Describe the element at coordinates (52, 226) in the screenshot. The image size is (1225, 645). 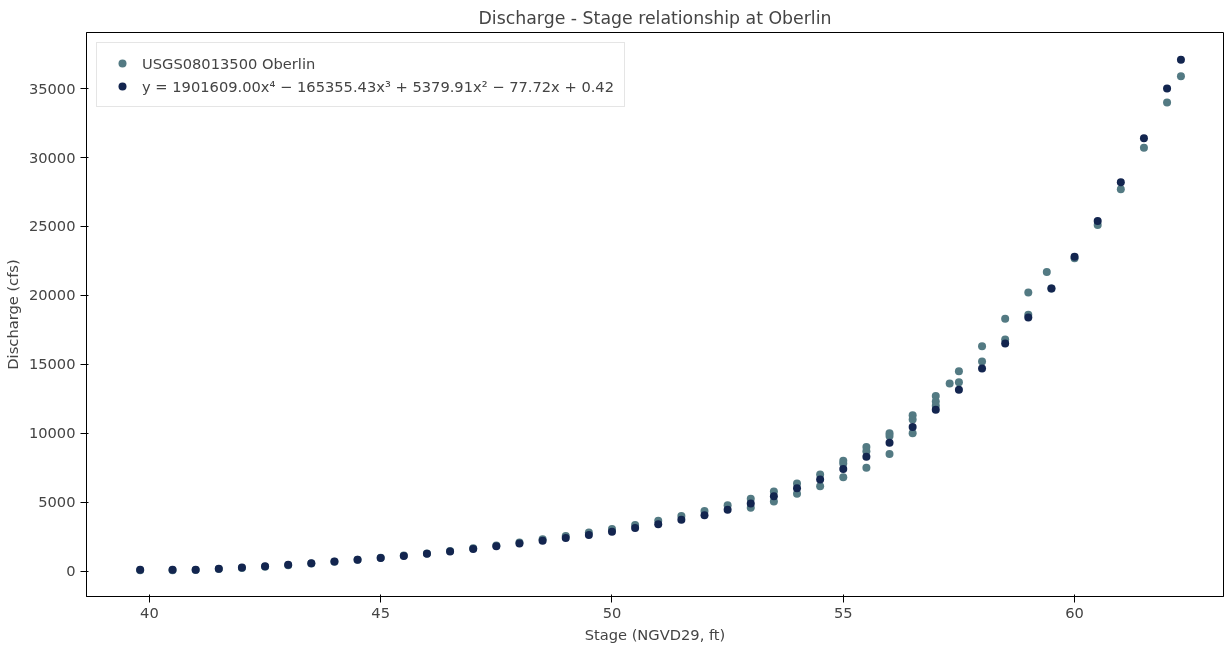
I see `y-tick-label: 25000` at that location.